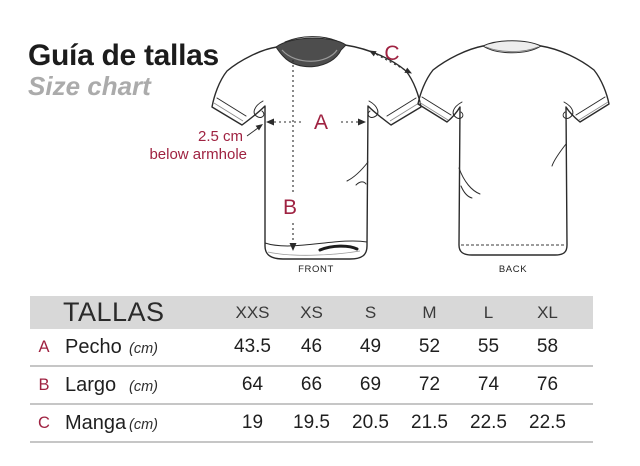 The width and height of the screenshot is (640, 466). What do you see at coordinates (89, 85) in the screenshot?
I see `page-subtitle: Size chart` at bounding box center [89, 85].